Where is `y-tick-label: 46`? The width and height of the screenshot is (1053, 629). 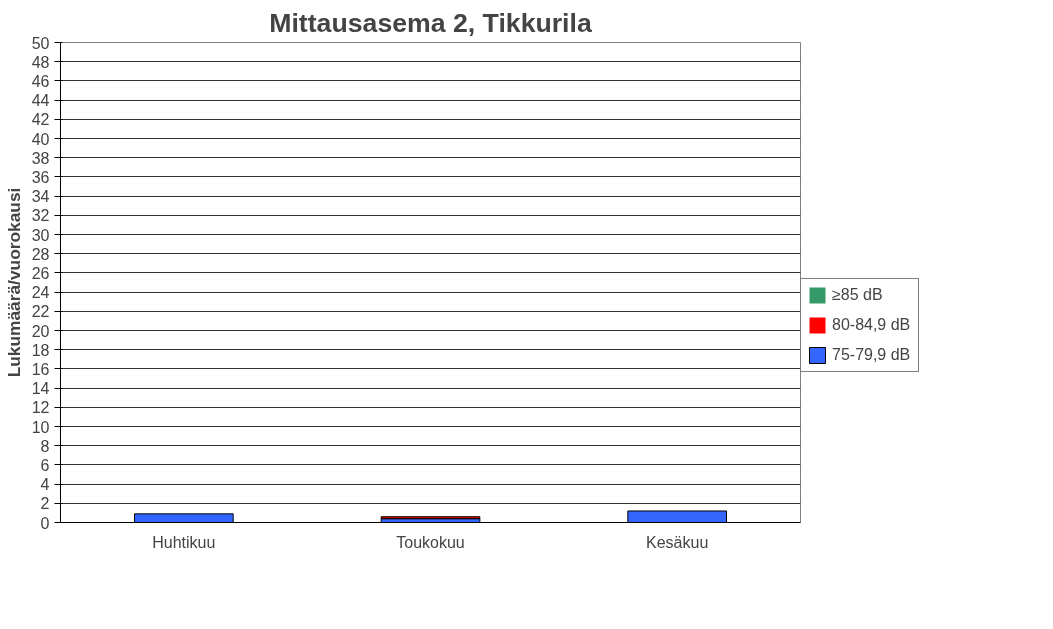
y-tick-label: 46 is located at coordinates (40, 81).